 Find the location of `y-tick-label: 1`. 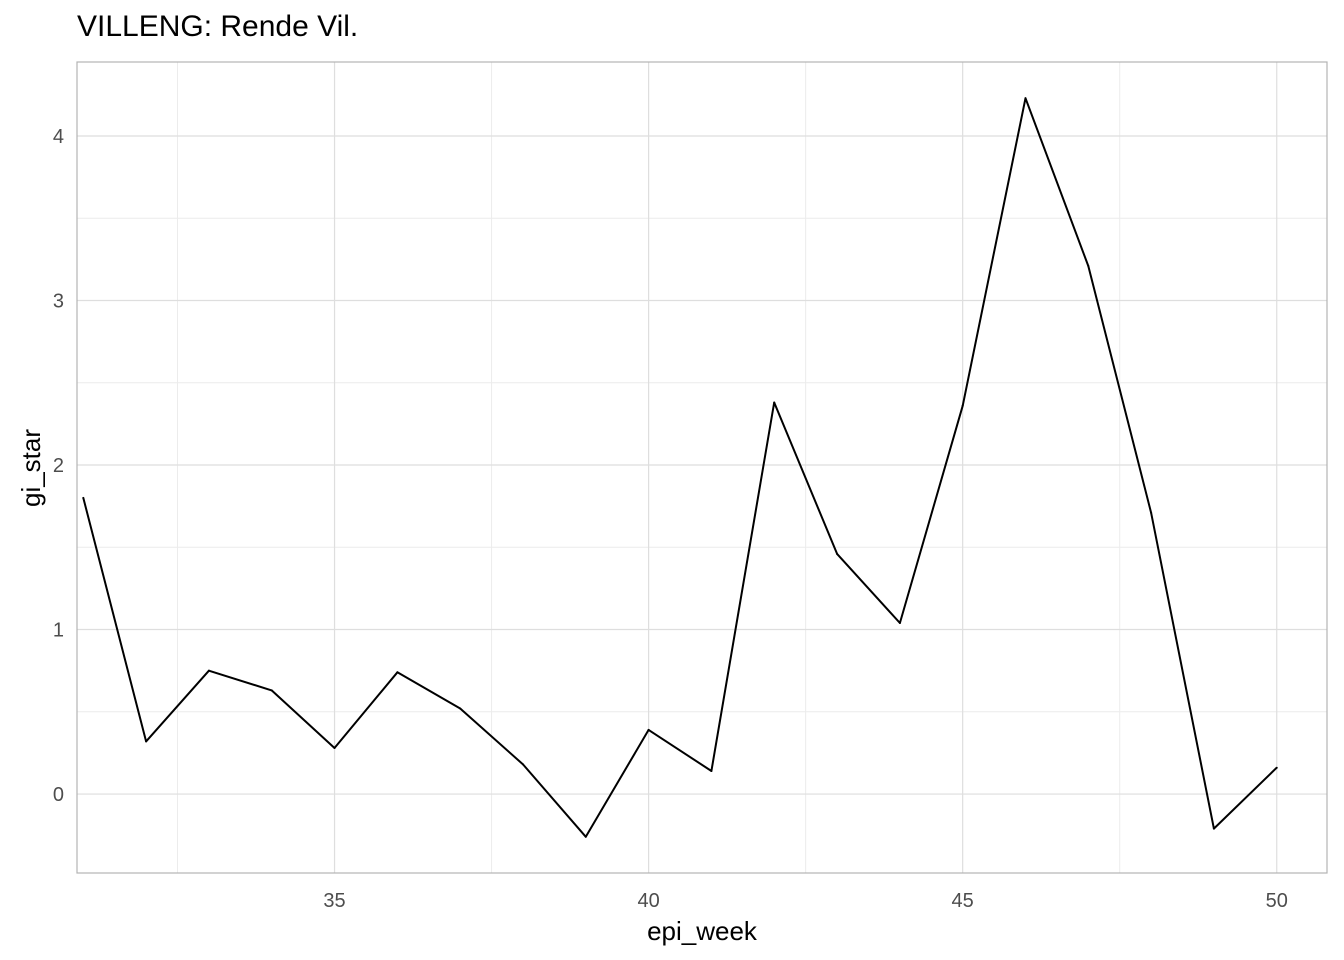

y-tick-label: 1 is located at coordinates (58, 631).